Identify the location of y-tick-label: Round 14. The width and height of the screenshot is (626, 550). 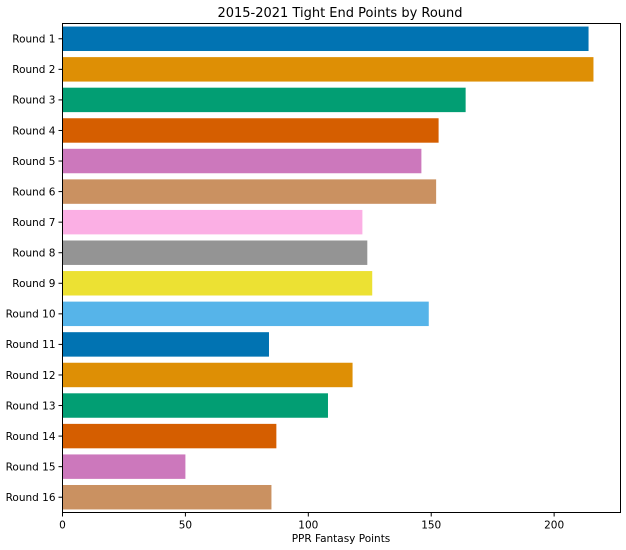
(31, 437).